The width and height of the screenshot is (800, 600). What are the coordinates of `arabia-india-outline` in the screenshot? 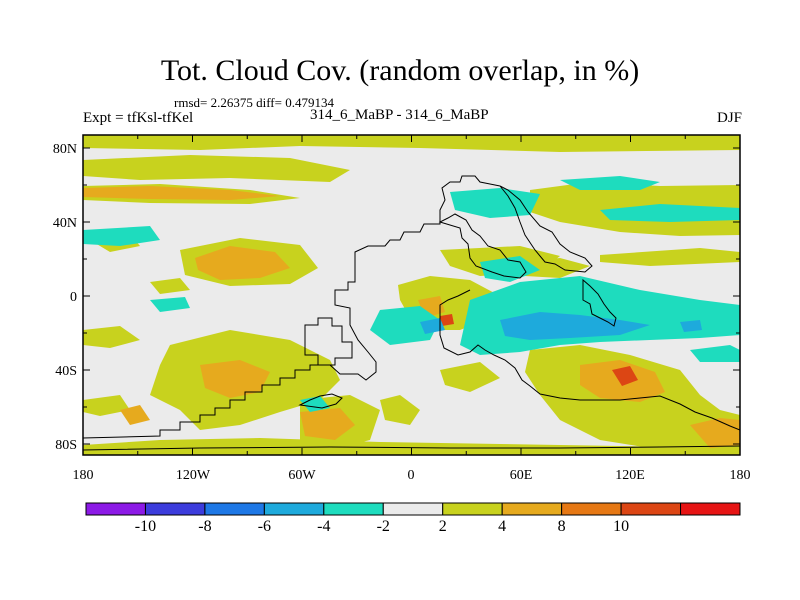 It's located at (599, 302).